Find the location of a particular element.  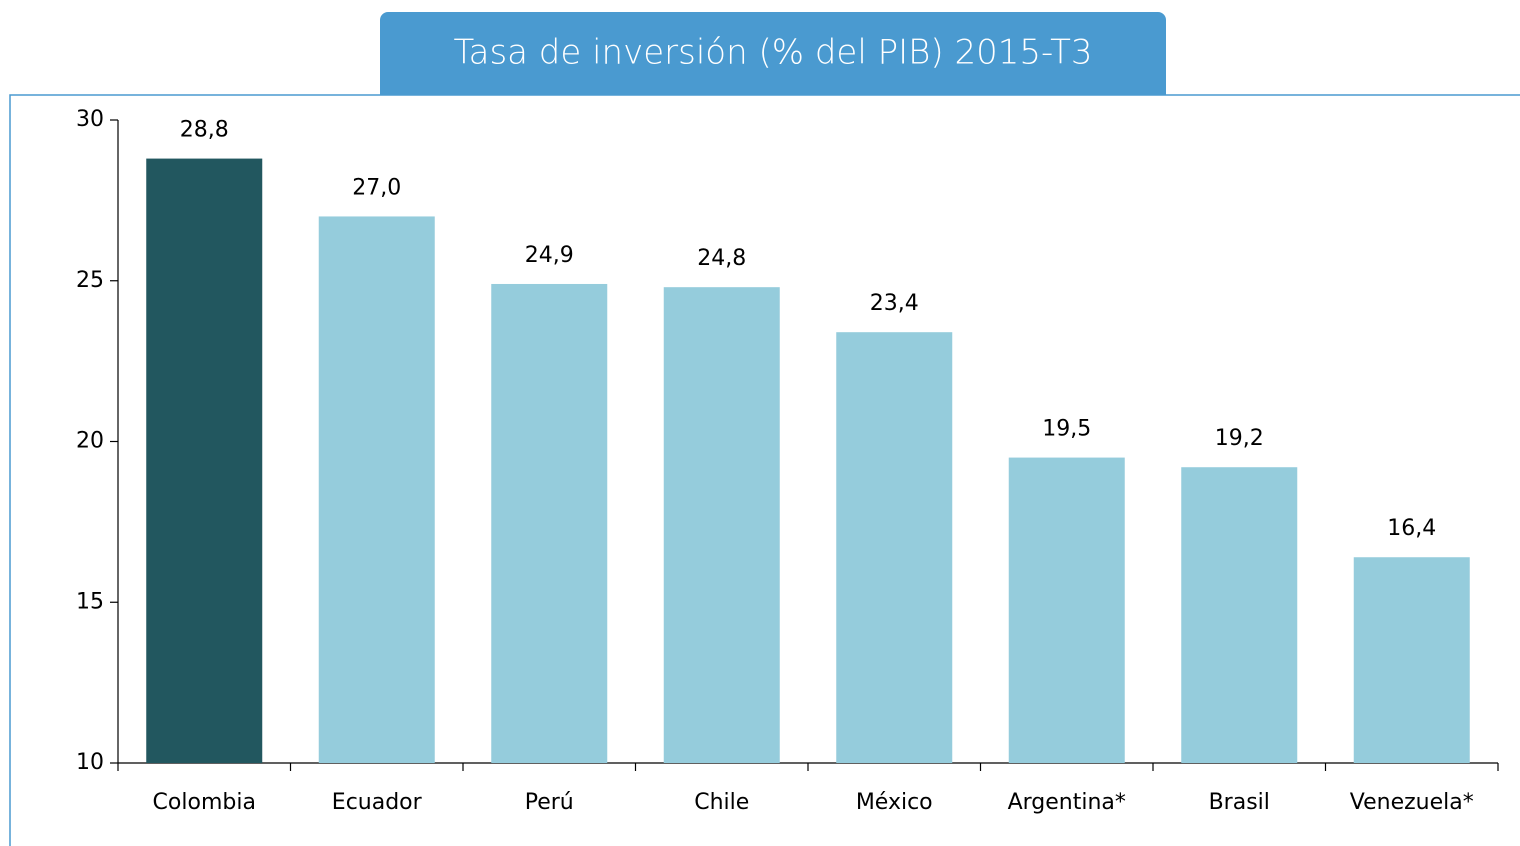

x-tick-label: México is located at coordinates (894, 802).